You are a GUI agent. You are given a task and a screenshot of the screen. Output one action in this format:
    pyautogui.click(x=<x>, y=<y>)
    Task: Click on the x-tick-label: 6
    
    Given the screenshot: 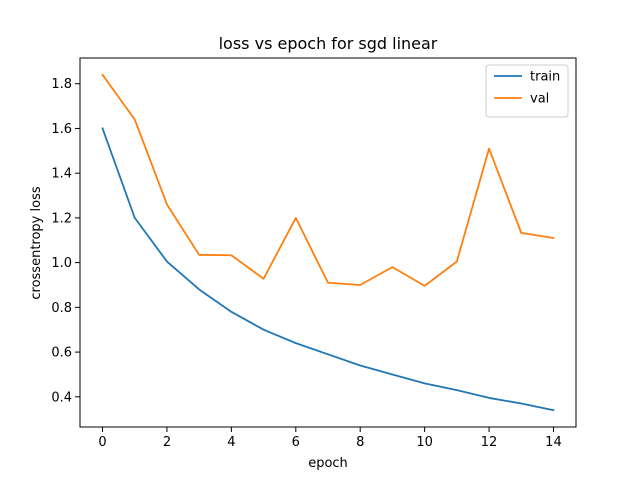 What is the action you would take?
    pyautogui.click(x=296, y=442)
    